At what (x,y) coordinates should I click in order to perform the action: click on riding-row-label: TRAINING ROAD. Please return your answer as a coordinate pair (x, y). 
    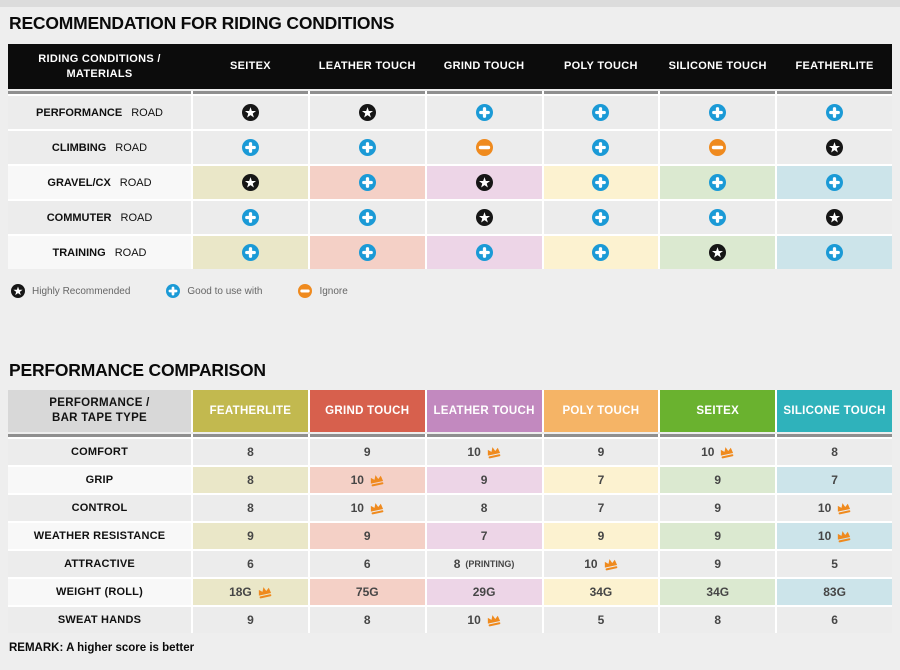
    Looking at the image, I should click on (99, 252).